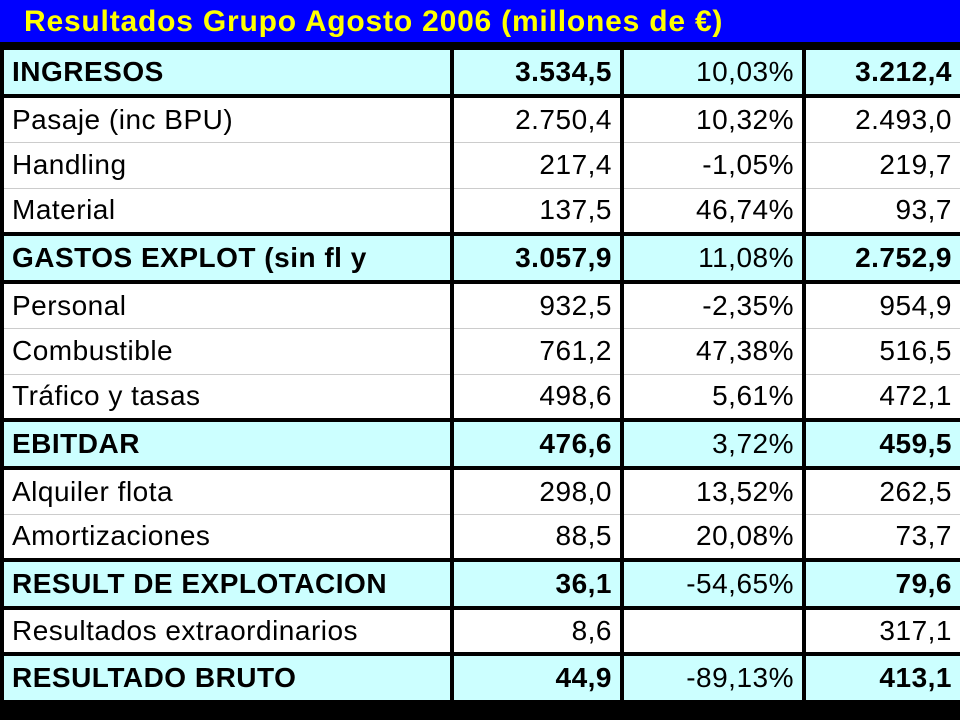  What do you see at coordinates (537, 258) in the screenshot?
I see `value-2006-cell: 3.057,9` at bounding box center [537, 258].